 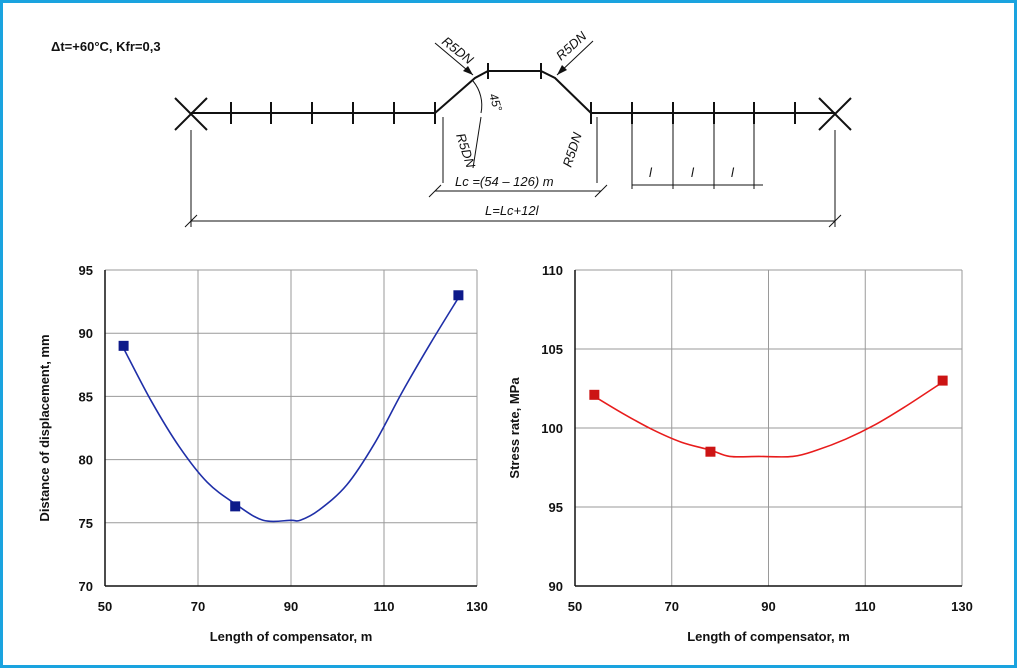 I want to click on stress-x-ticks: 50 70 90 110 130, so click(x=770, y=606).